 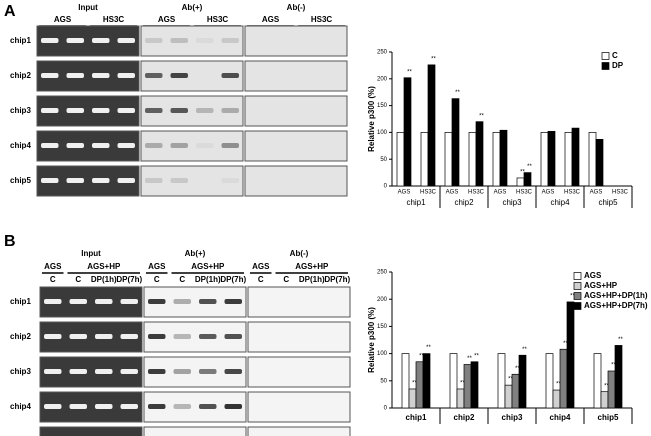 I want to click on x-group-label: chip2, so click(x=464, y=202).